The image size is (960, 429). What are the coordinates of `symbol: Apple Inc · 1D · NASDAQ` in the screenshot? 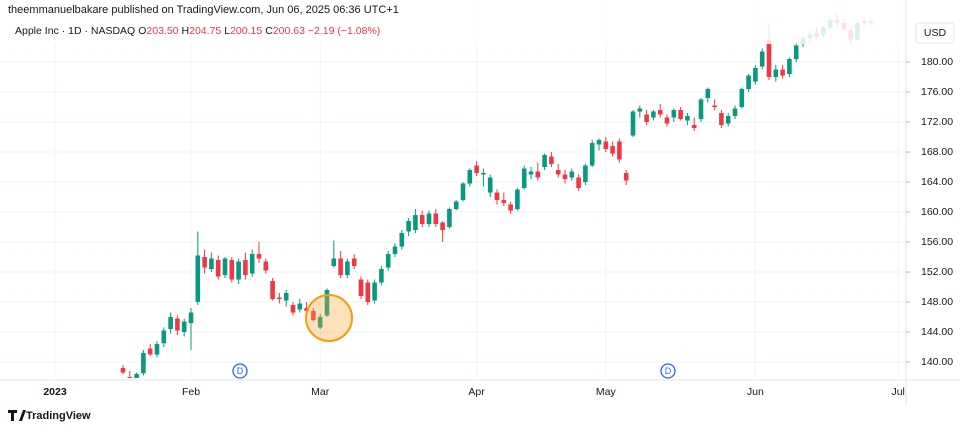 It's located at (75, 31).